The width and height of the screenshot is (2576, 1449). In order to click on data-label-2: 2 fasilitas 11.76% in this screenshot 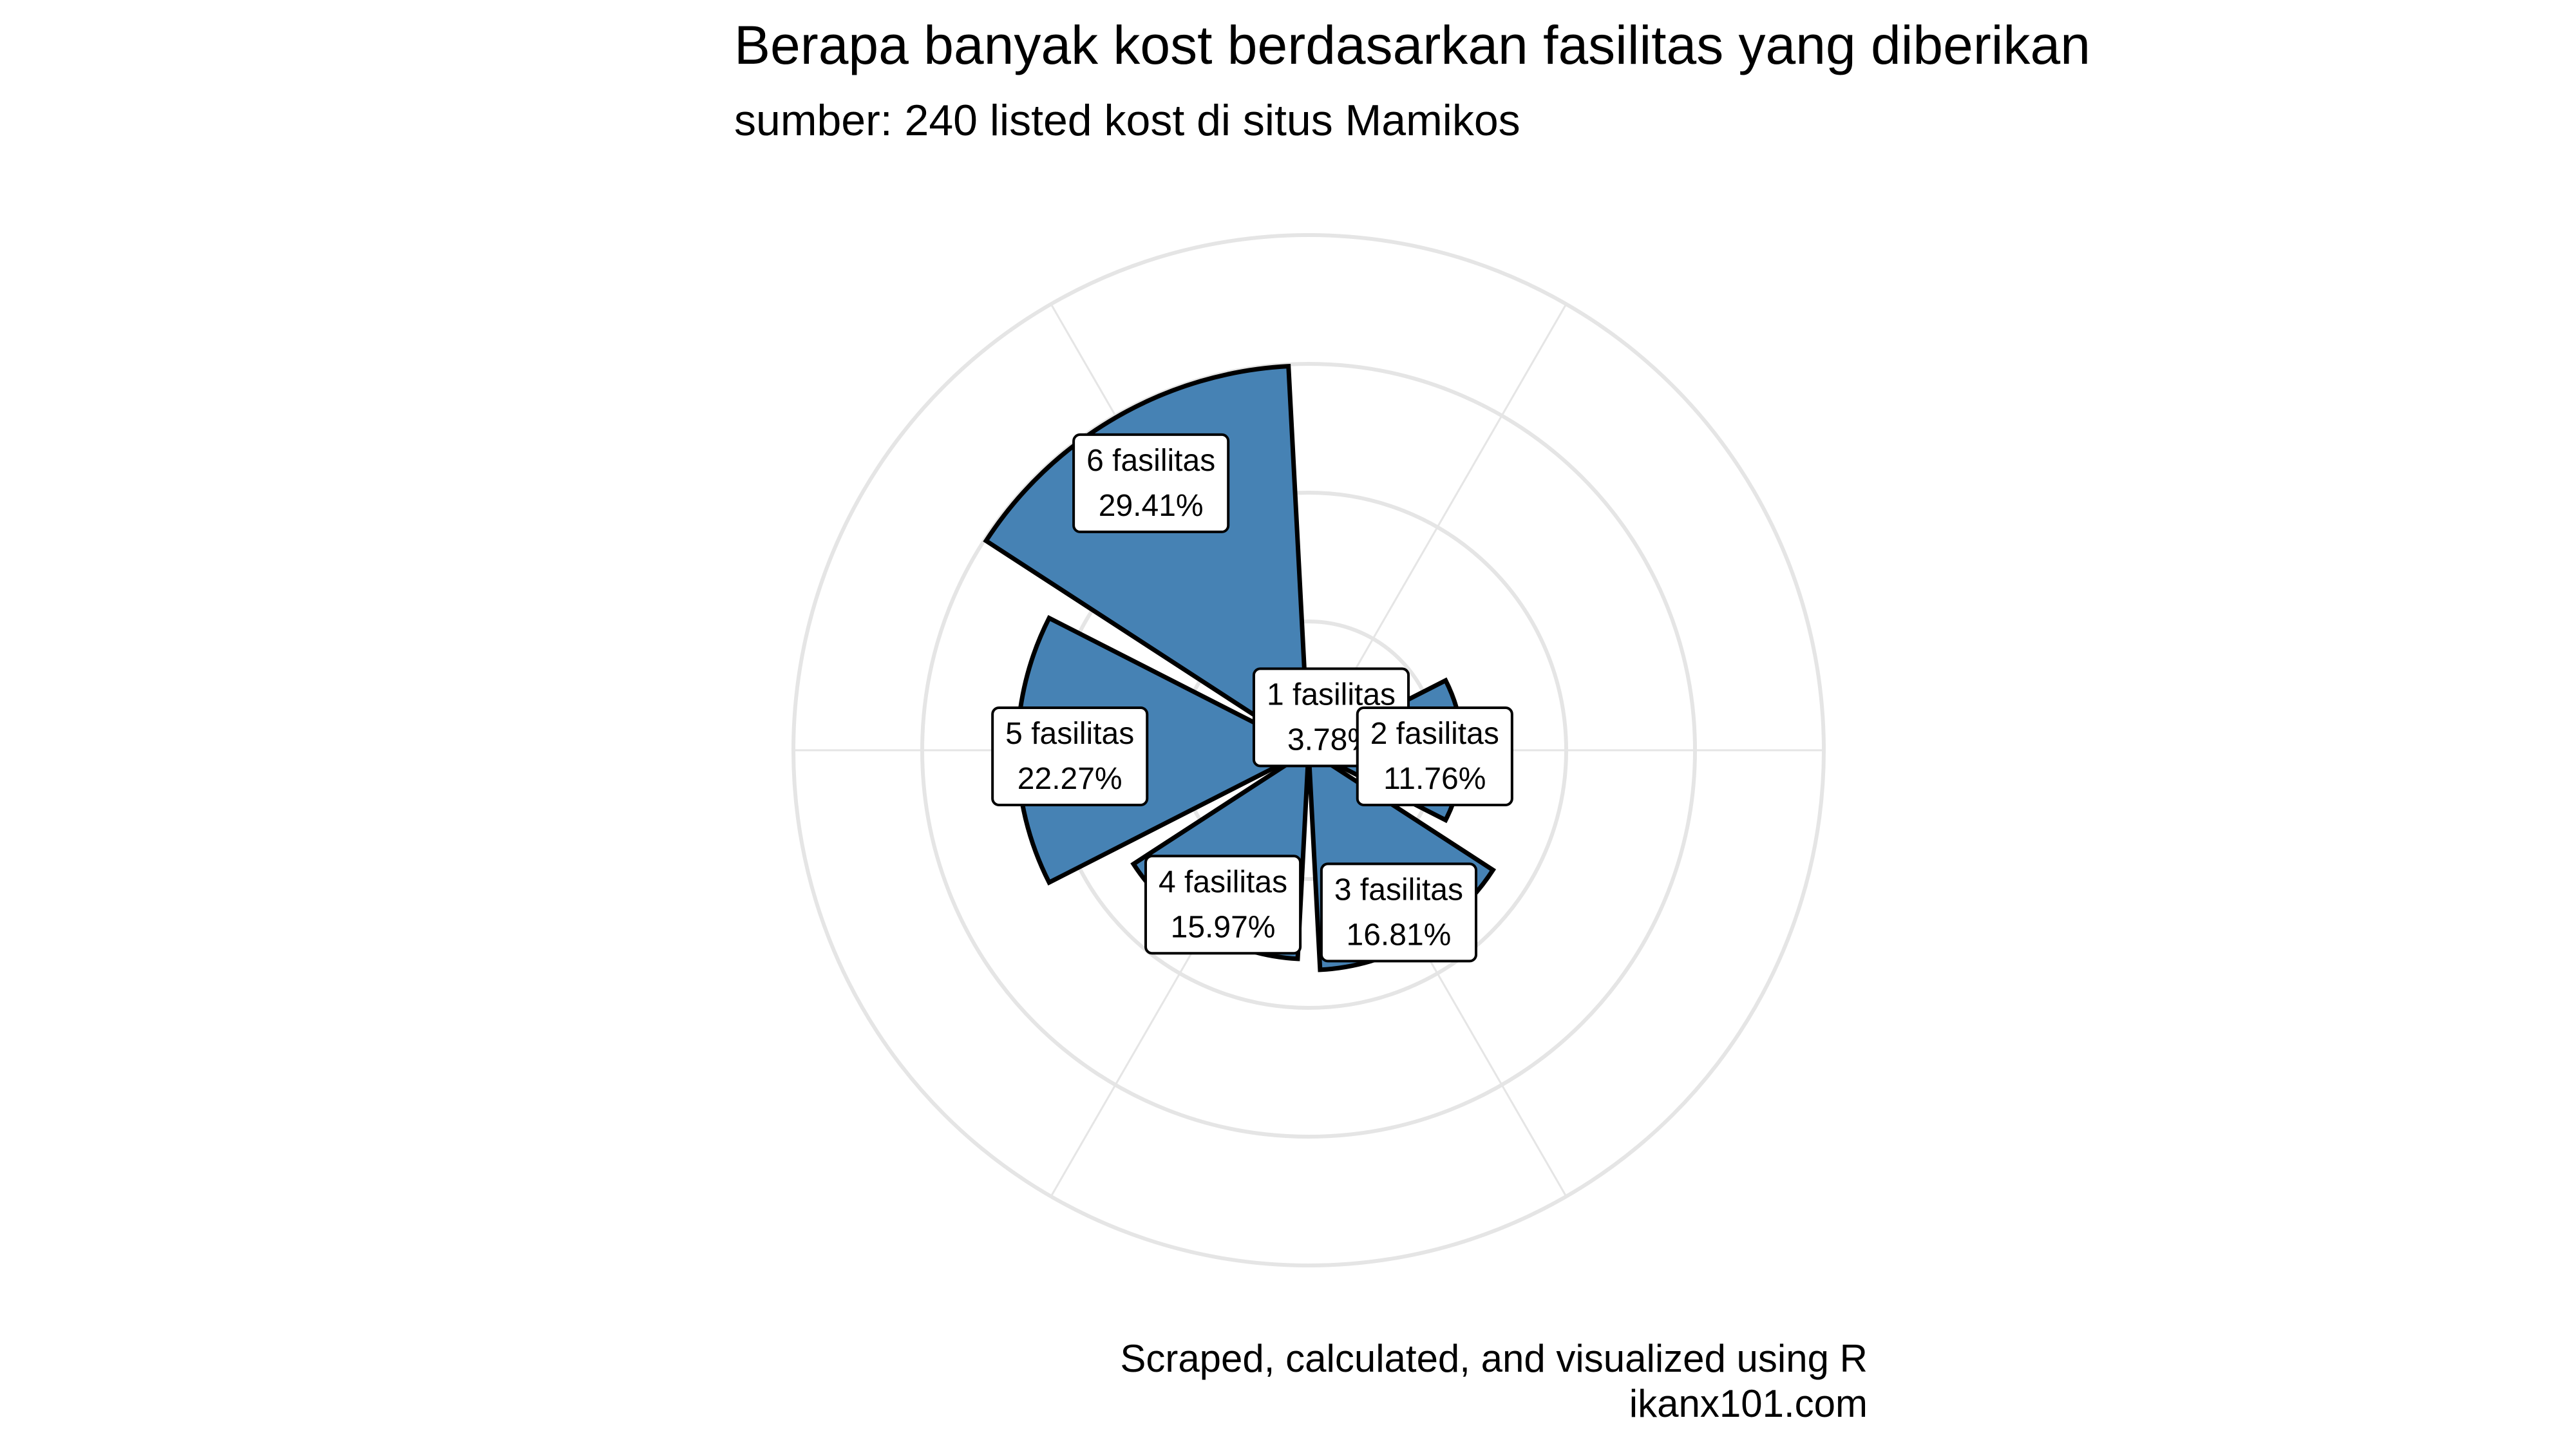, I will do `click(1434, 756)`.